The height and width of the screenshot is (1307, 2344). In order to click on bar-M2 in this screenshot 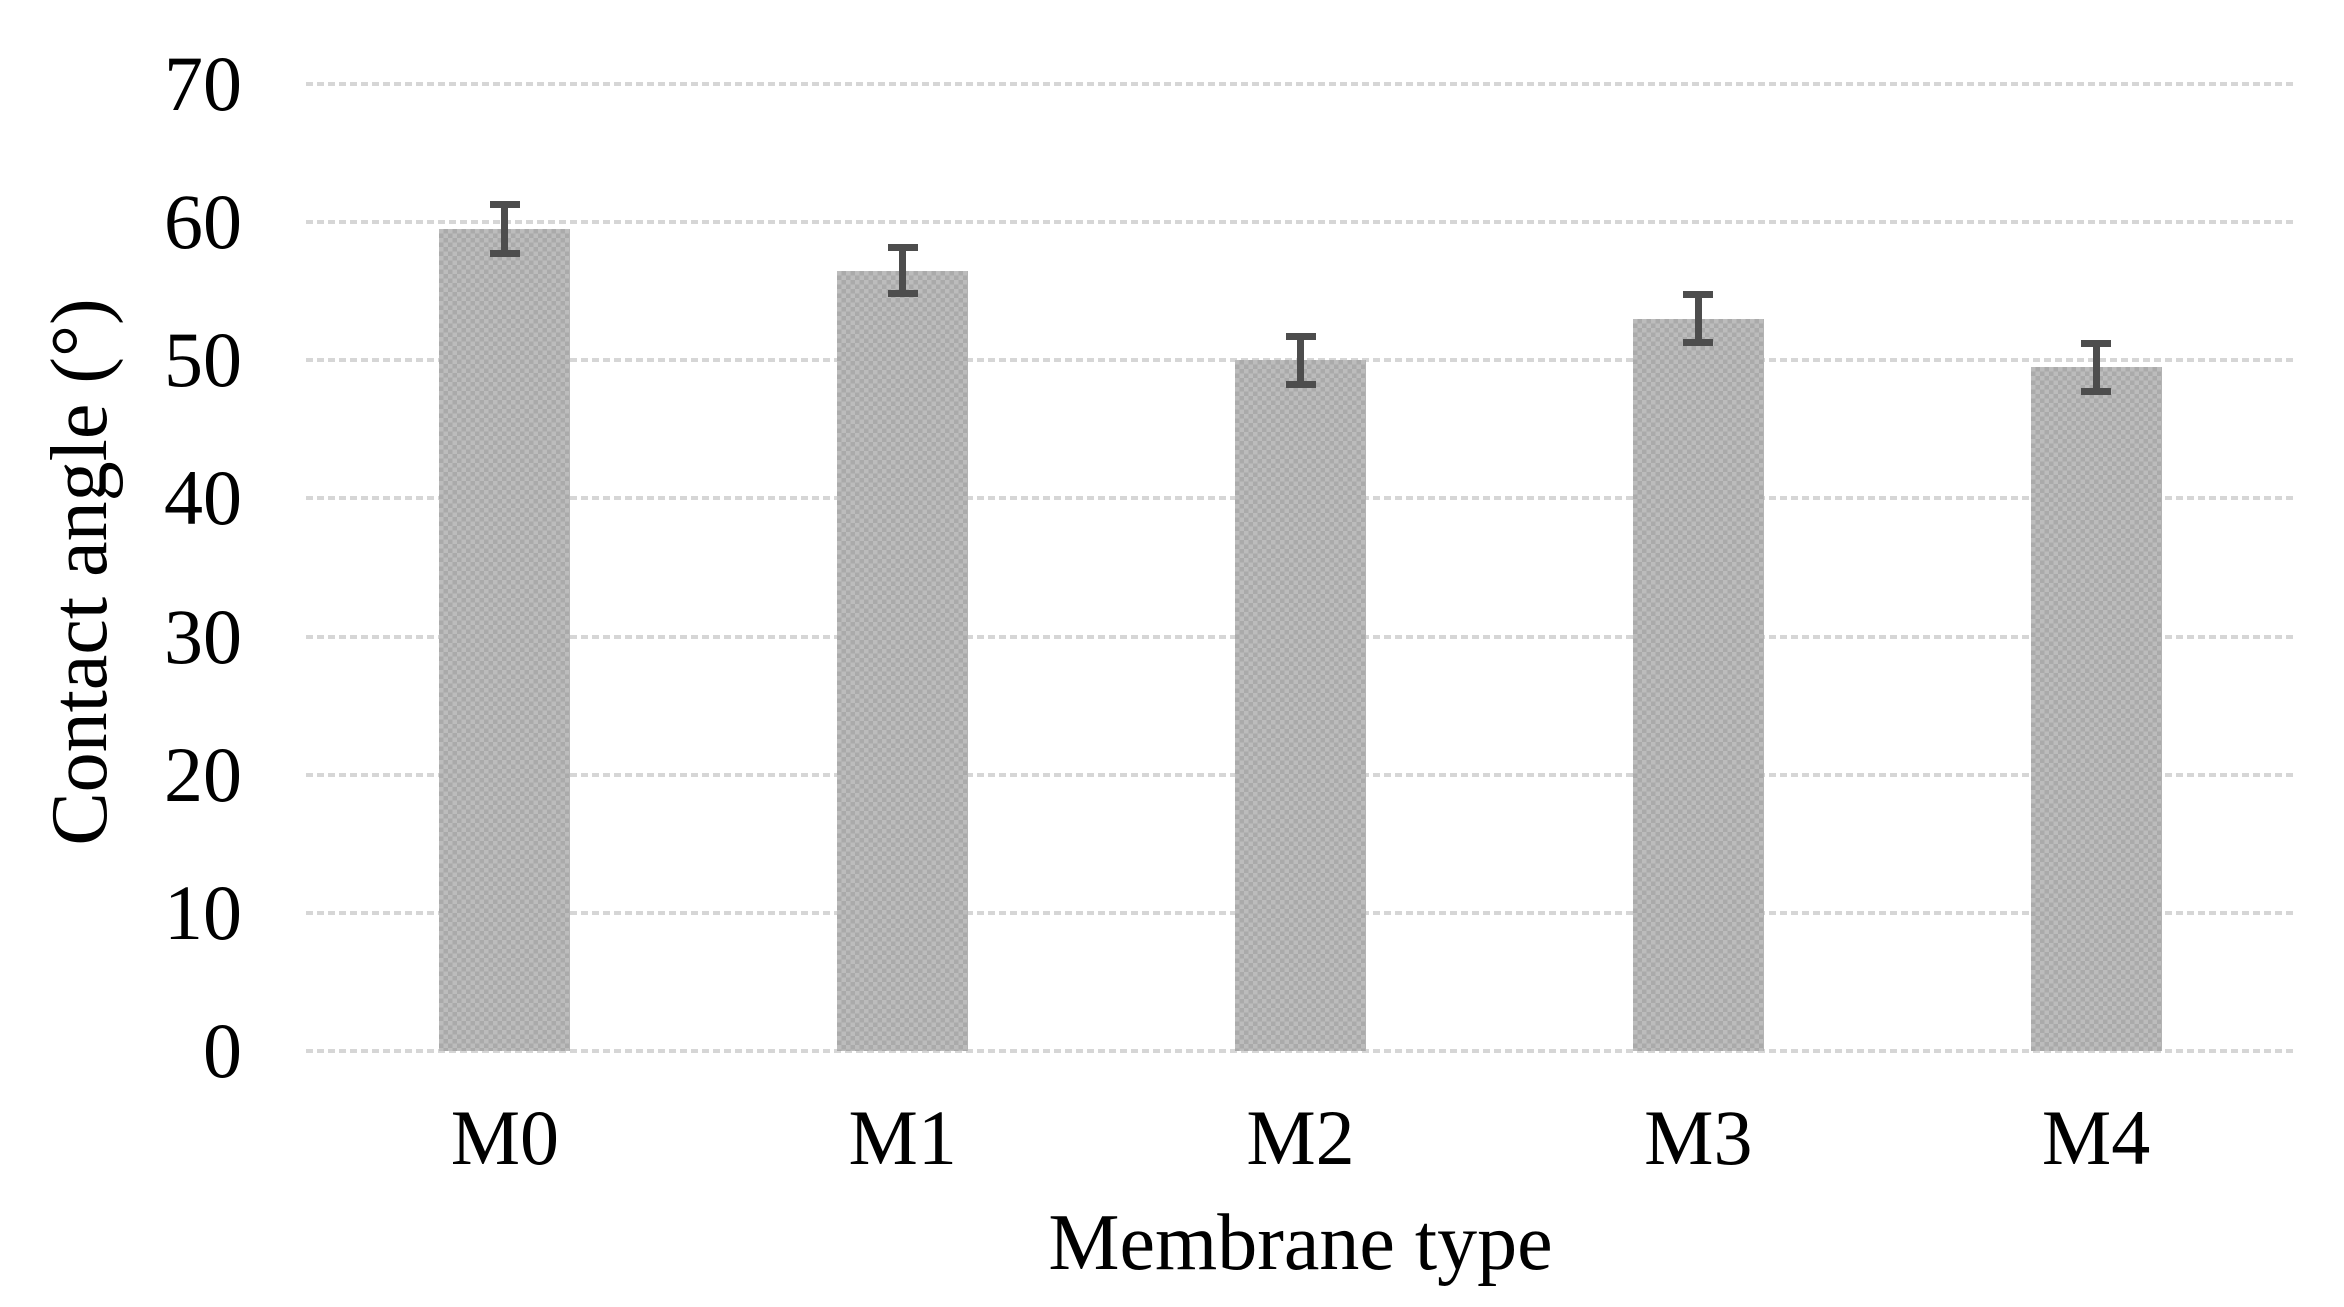, I will do `click(1300, 705)`.